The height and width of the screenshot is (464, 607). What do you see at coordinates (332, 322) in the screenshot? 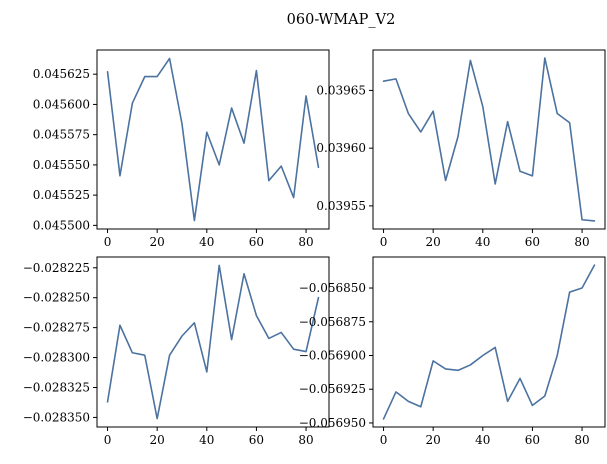
I see `y-tick-label: −0.056875` at bounding box center [332, 322].